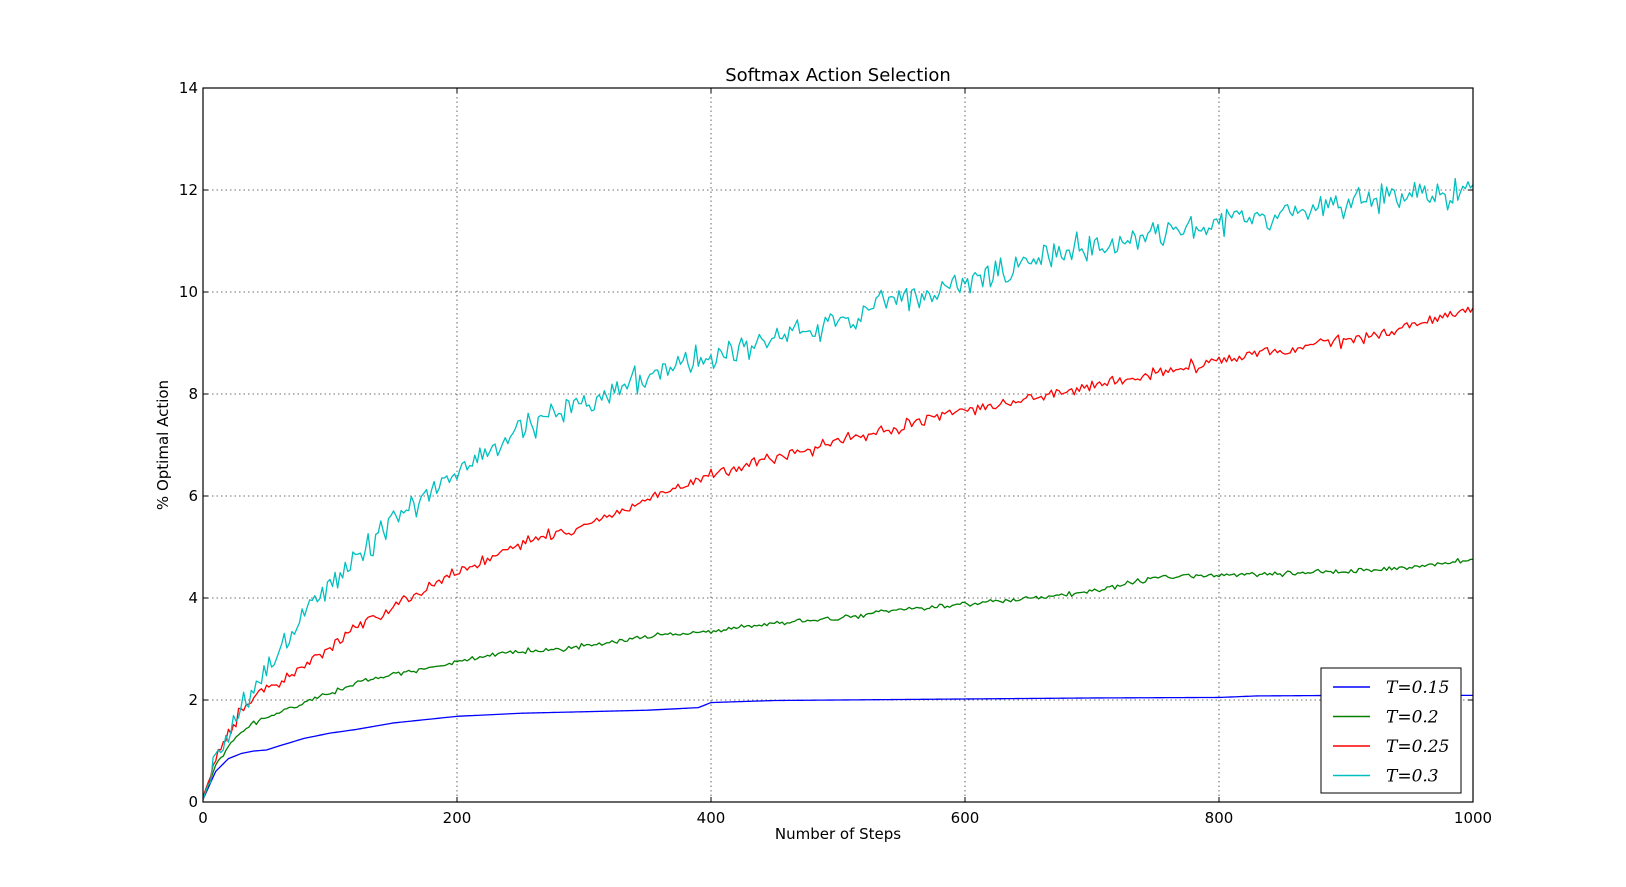 The height and width of the screenshot is (887, 1626). What do you see at coordinates (1412, 777) in the screenshot?
I see `legend-label: T=0.3` at bounding box center [1412, 777].